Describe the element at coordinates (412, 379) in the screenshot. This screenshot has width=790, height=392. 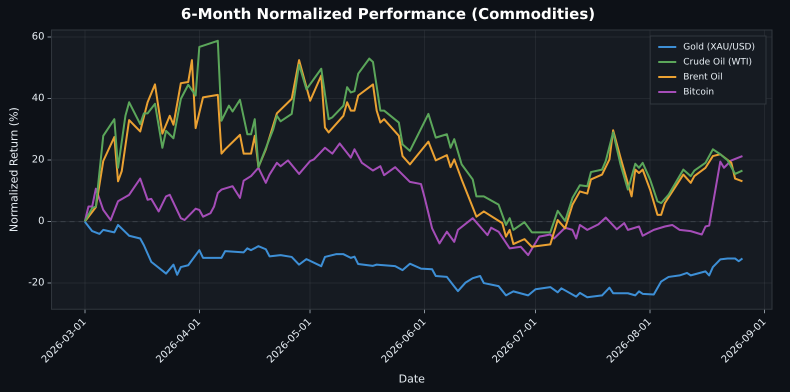
I see `x-axis-title: Date` at that location.